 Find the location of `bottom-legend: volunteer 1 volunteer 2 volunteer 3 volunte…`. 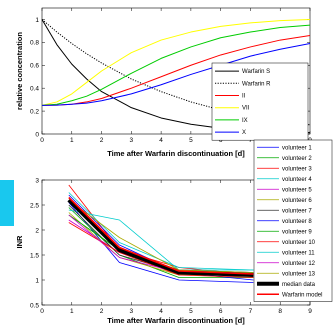

bottom-legend: volunteer 1 volunteer 2 volunteer 3 volunte… is located at coordinates (293, 220).